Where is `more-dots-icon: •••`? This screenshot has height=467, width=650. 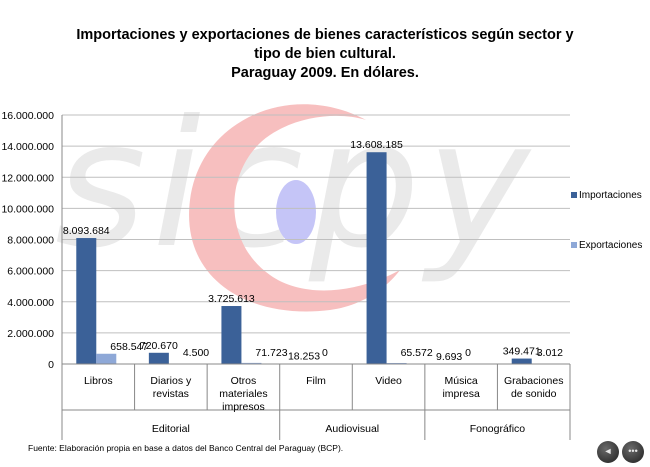
more-dots-icon: ••• is located at coordinates (633, 451).